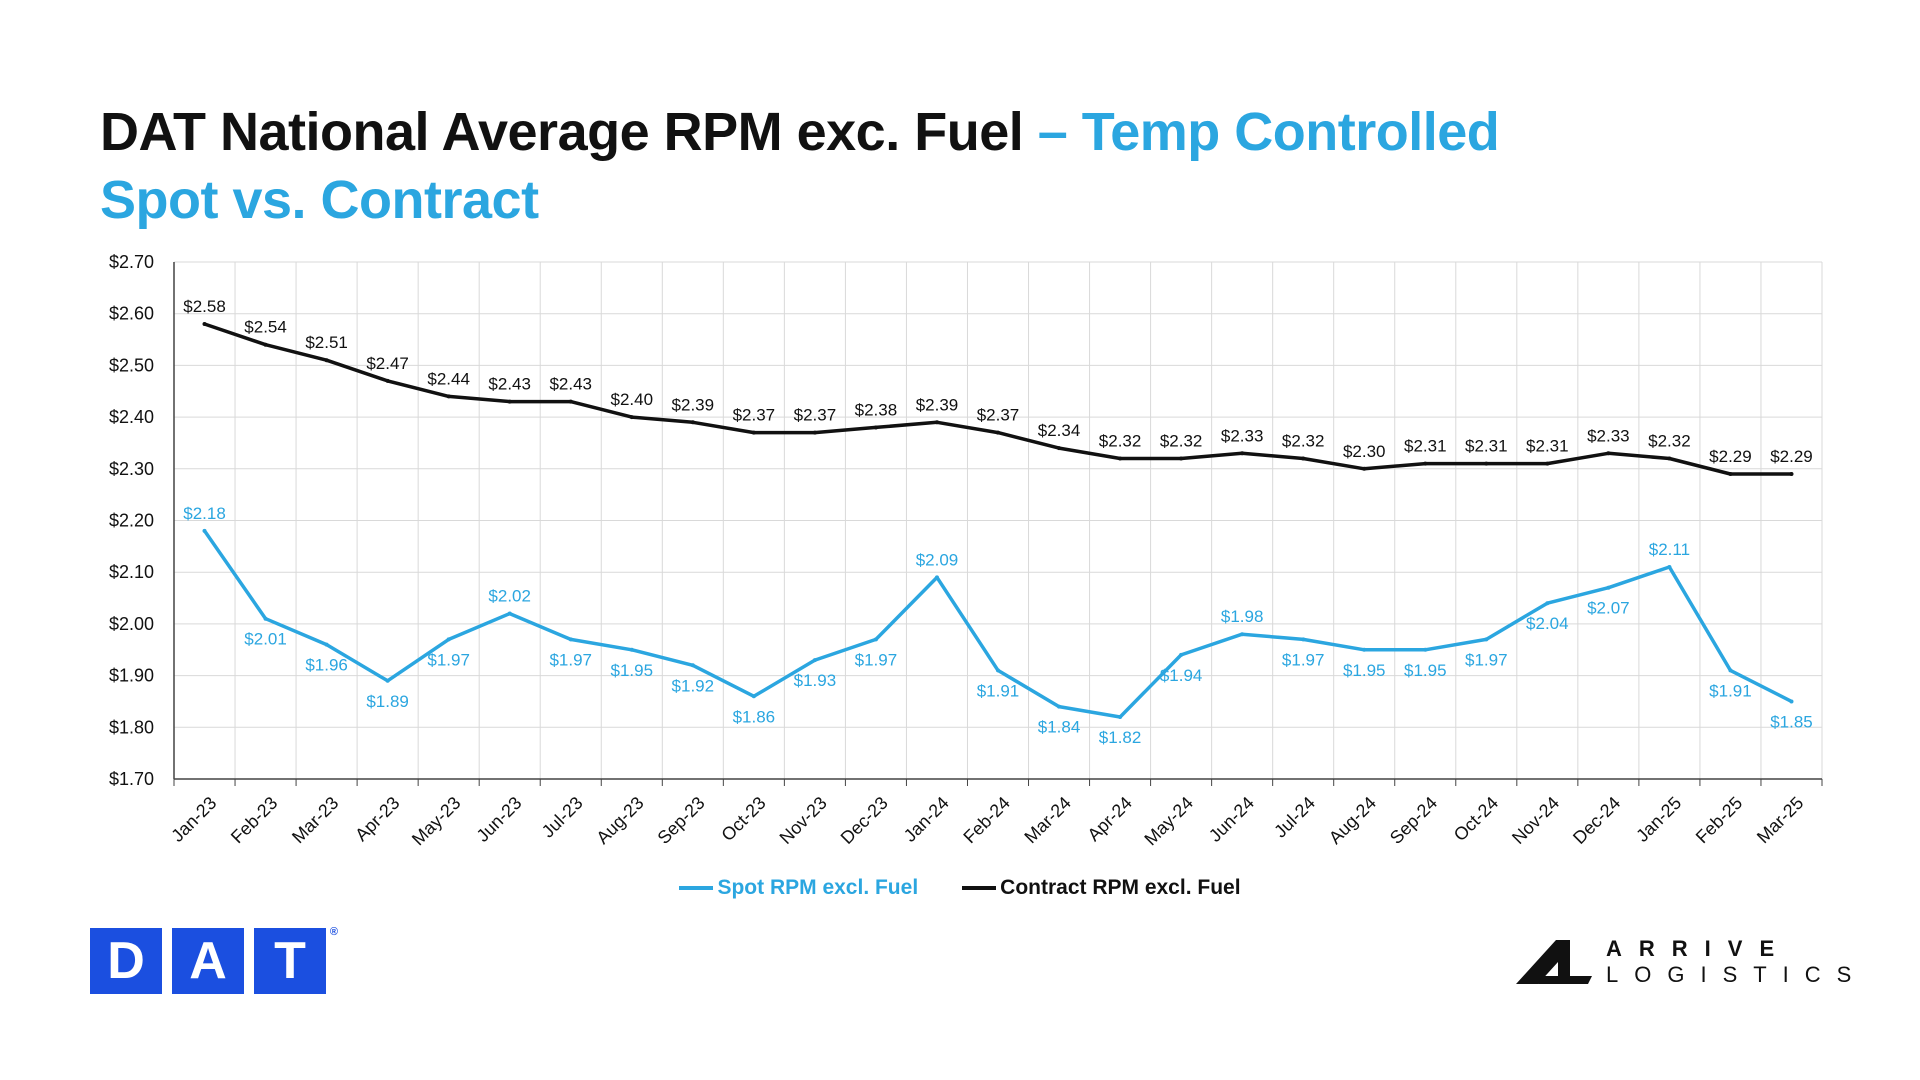 Image resolution: width=1920 pixels, height=1080 pixels. I want to click on title-accent: – Temp Controlled, so click(1268, 132).